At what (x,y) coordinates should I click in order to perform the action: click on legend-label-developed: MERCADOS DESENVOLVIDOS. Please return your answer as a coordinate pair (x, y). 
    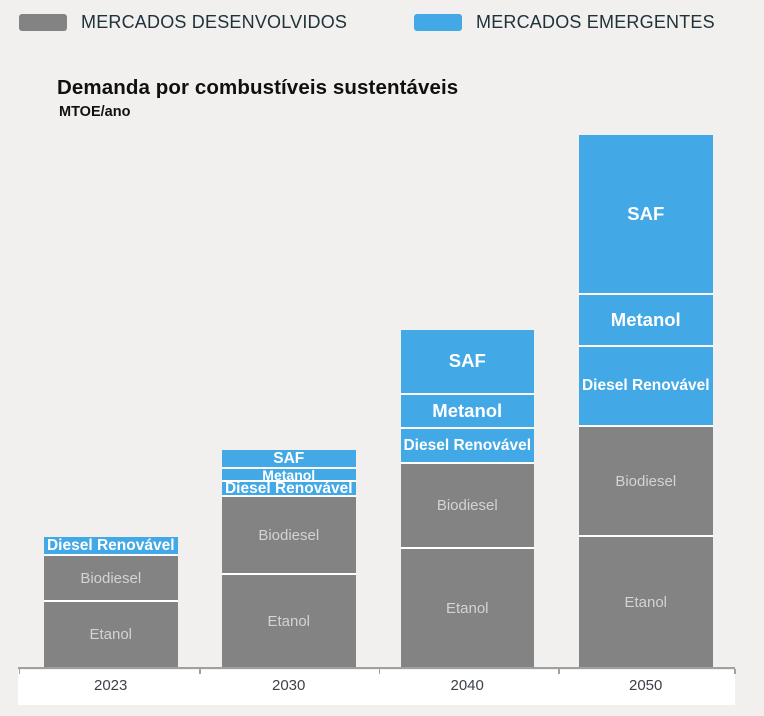
    Looking at the image, I should click on (214, 22).